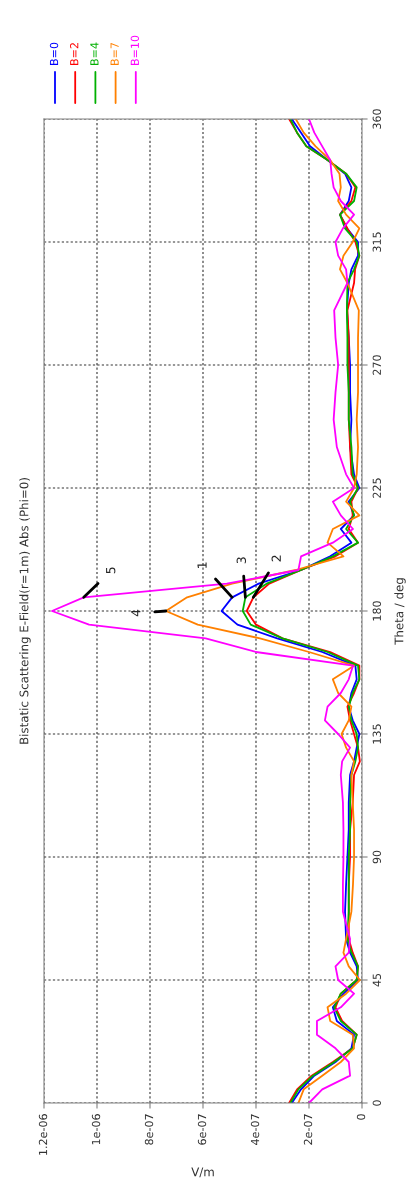  What do you see at coordinates (377, 734) in the screenshot?
I see `y-tick-label: 135` at bounding box center [377, 734].